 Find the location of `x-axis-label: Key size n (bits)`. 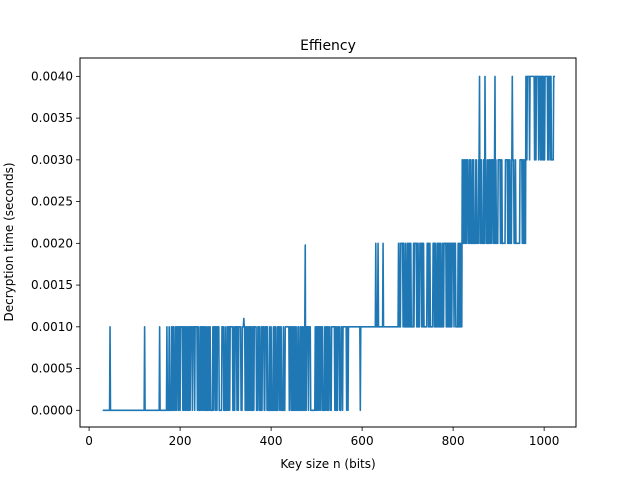

x-axis-label: Key size n (bits) is located at coordinates (327, 464).